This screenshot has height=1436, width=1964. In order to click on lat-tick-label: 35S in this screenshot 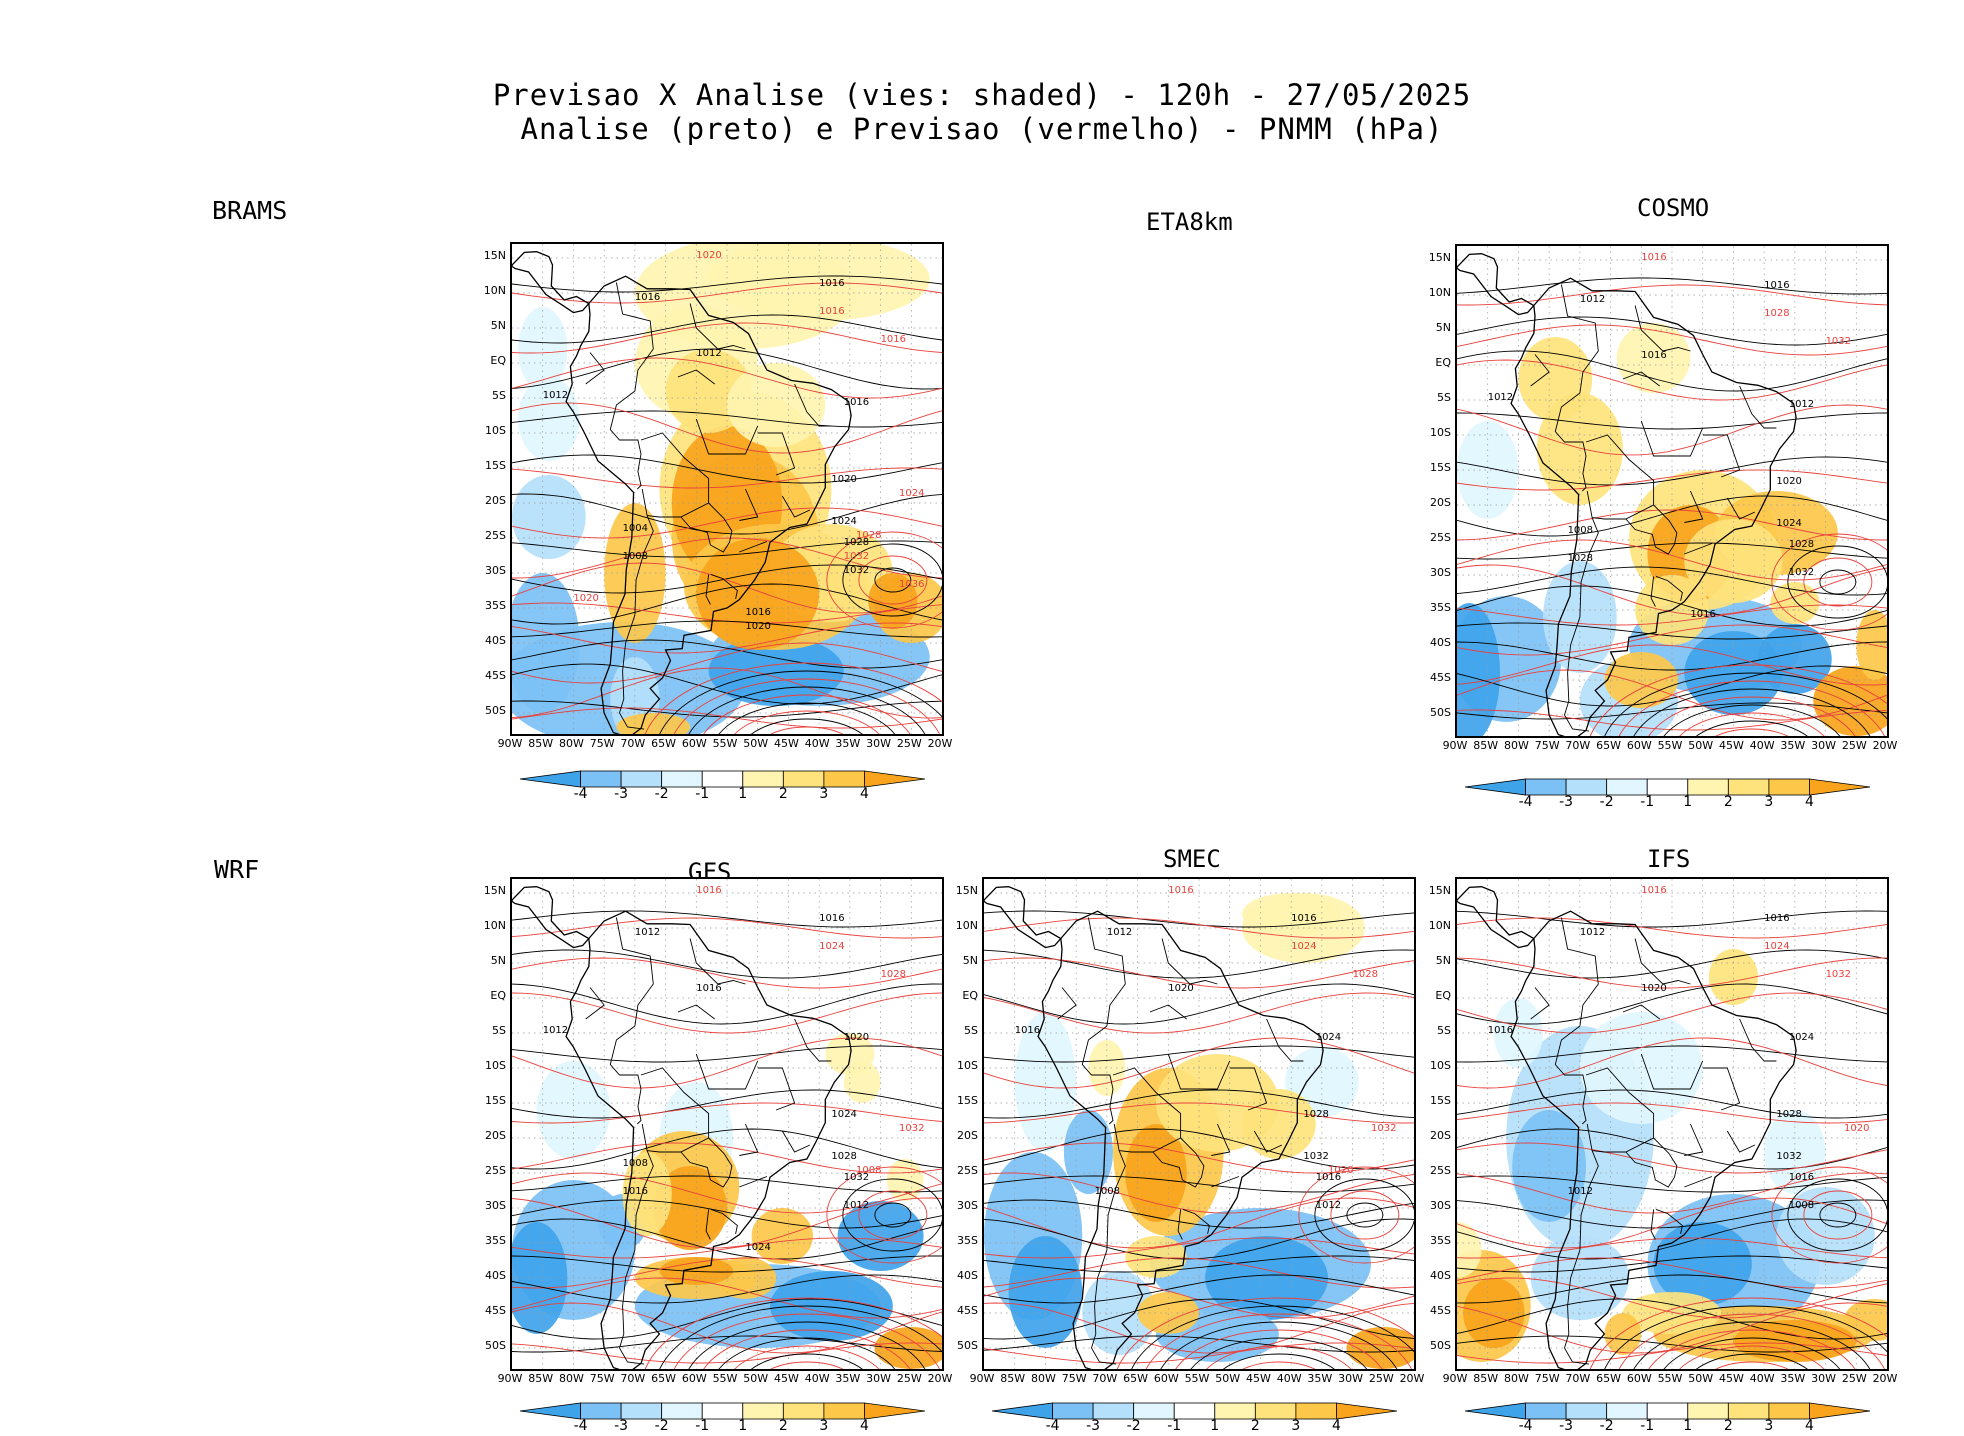, I will do `click(967, 1240)`.